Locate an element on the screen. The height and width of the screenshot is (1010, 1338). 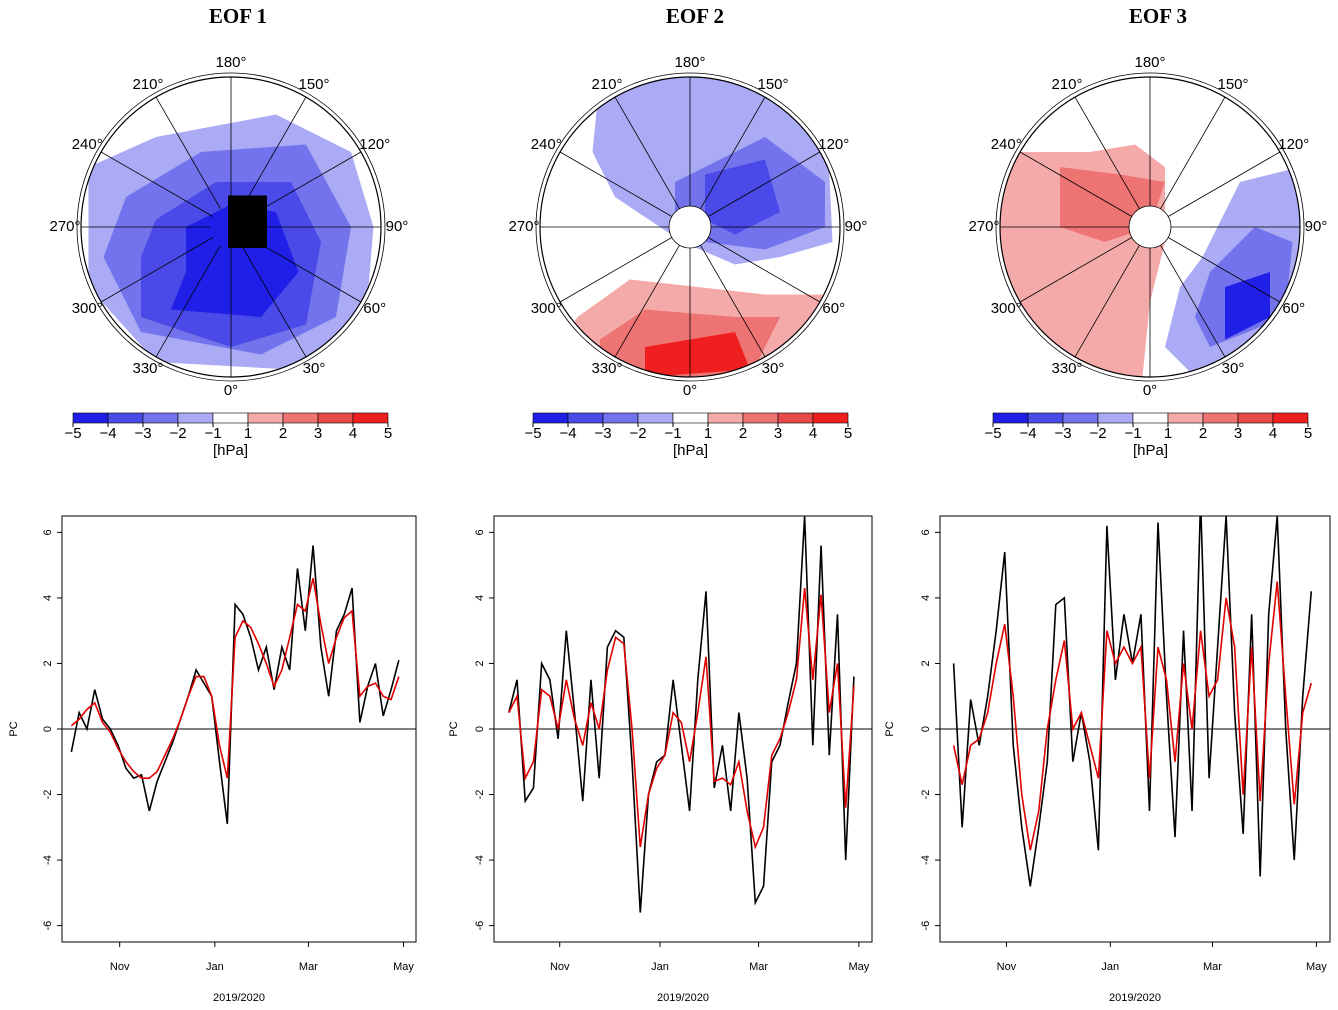
lon-label: 120° is located at coordinates (833, 144).